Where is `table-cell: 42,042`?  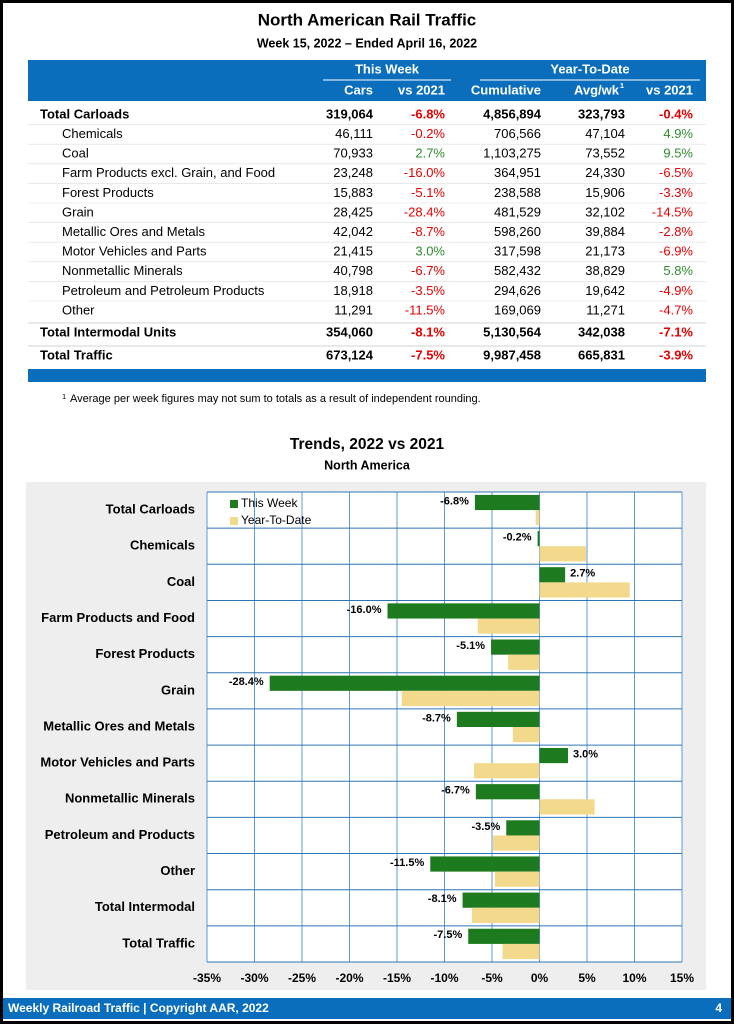 table-cell: 42,042 is located at coordinates (353, 231).